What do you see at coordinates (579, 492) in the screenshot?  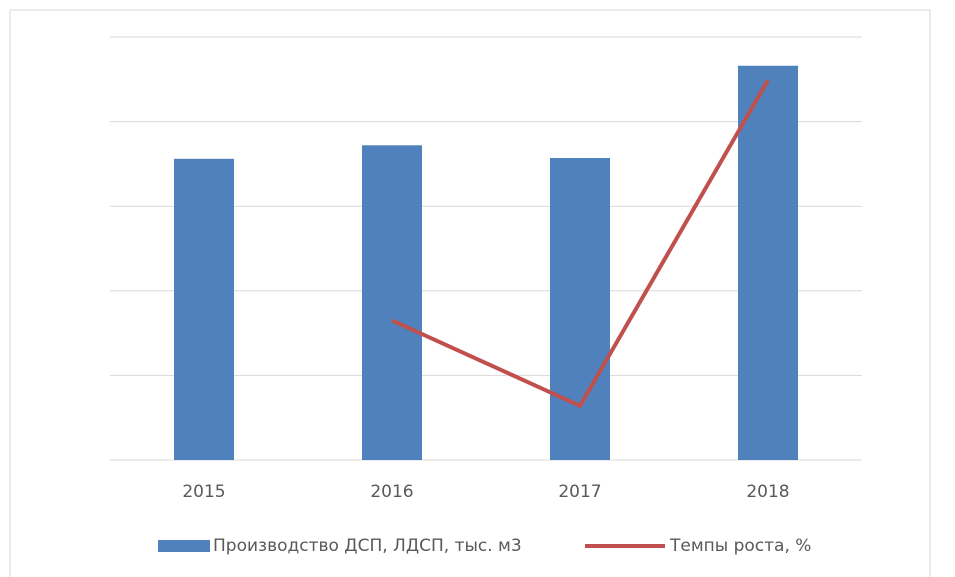 I see `x-tick-label: 2017` at bounding box center [579, 492].